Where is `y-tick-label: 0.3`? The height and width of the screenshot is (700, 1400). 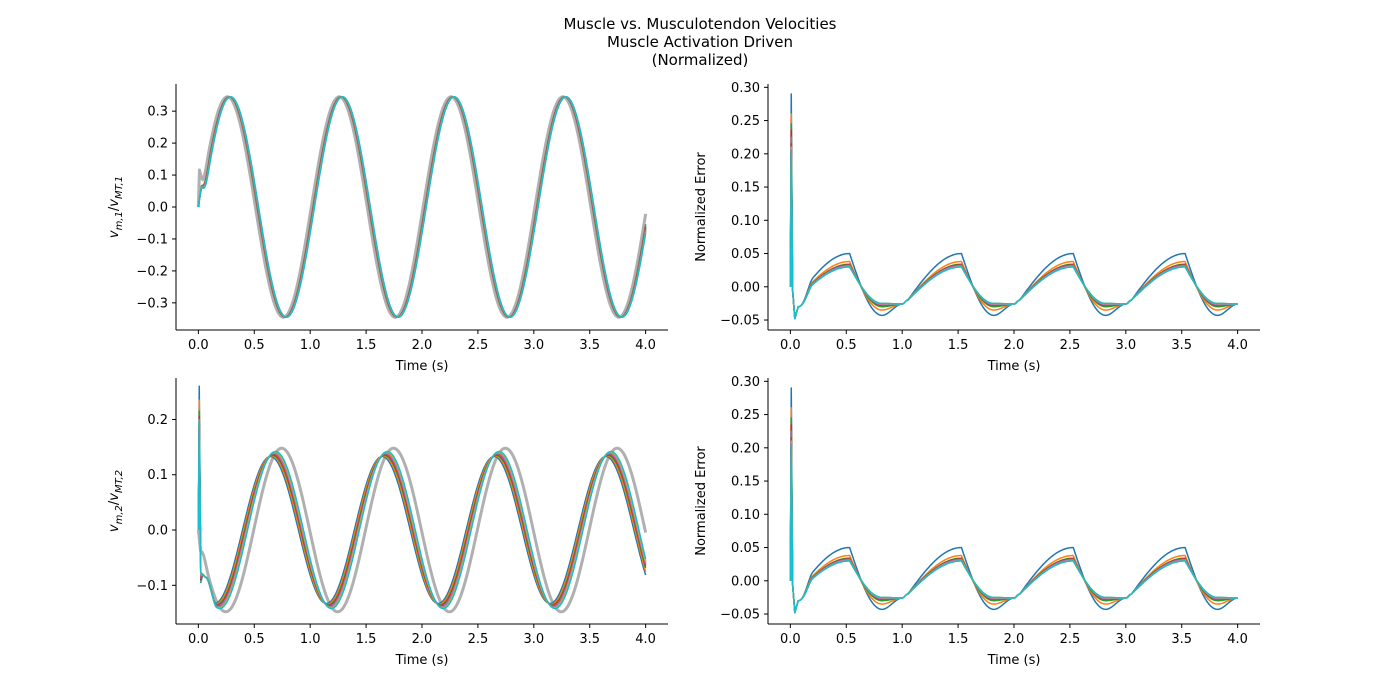 y-tick-label: 0.3 is located at coordinates (157, 112).